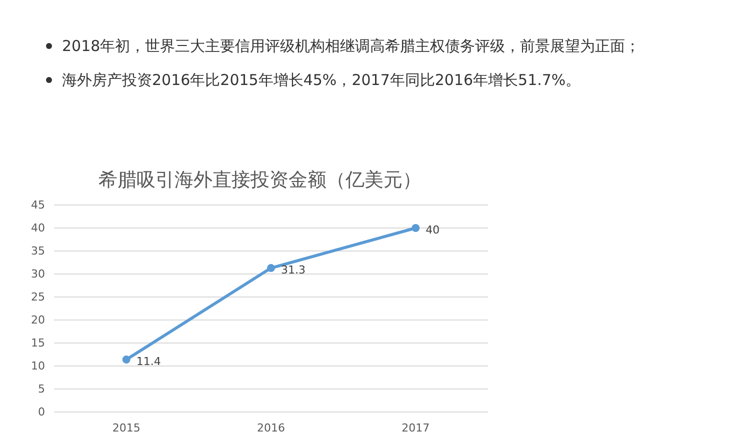 This screenshot has height=447, width=756. I want to click on data-label: 40, so click(433, 230).